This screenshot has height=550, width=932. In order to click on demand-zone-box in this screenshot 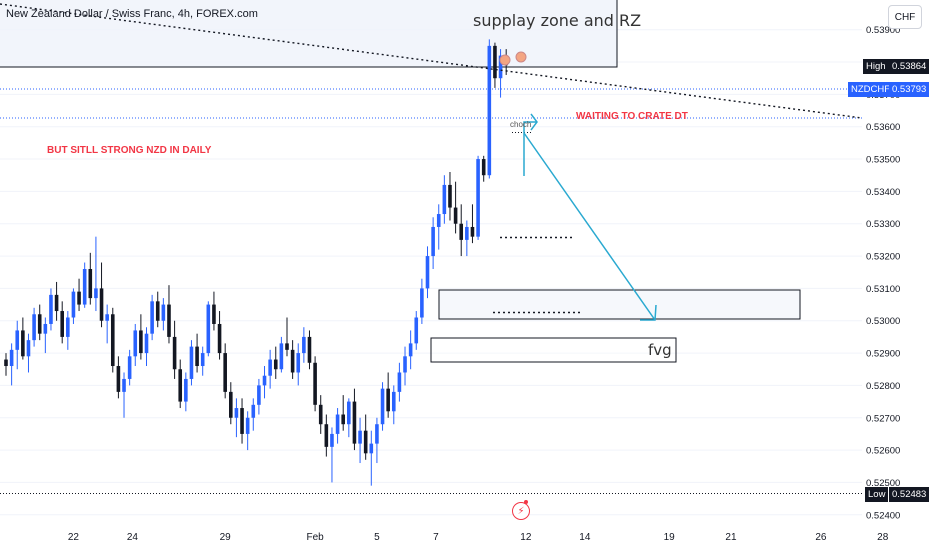, I will do `click(619, 304)`.